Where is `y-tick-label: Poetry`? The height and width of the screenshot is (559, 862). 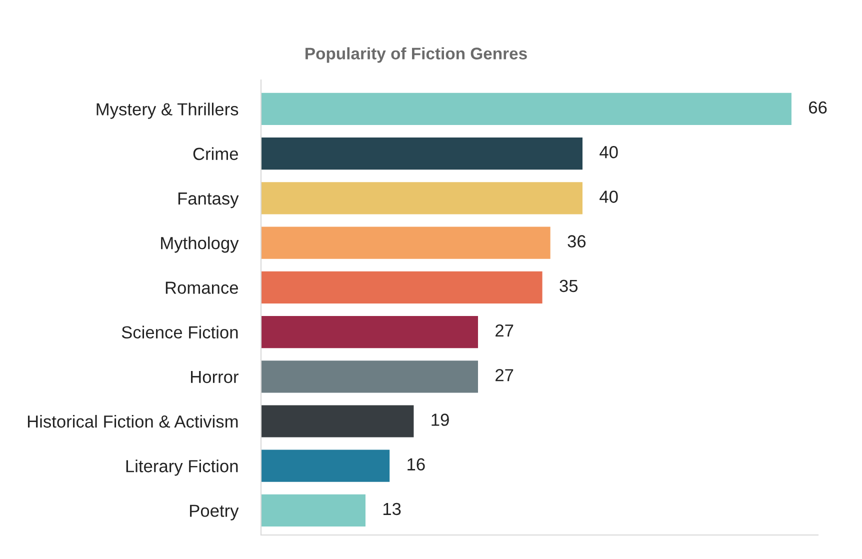 y-tick-label: Poetry is located at coordinates (214, 512).